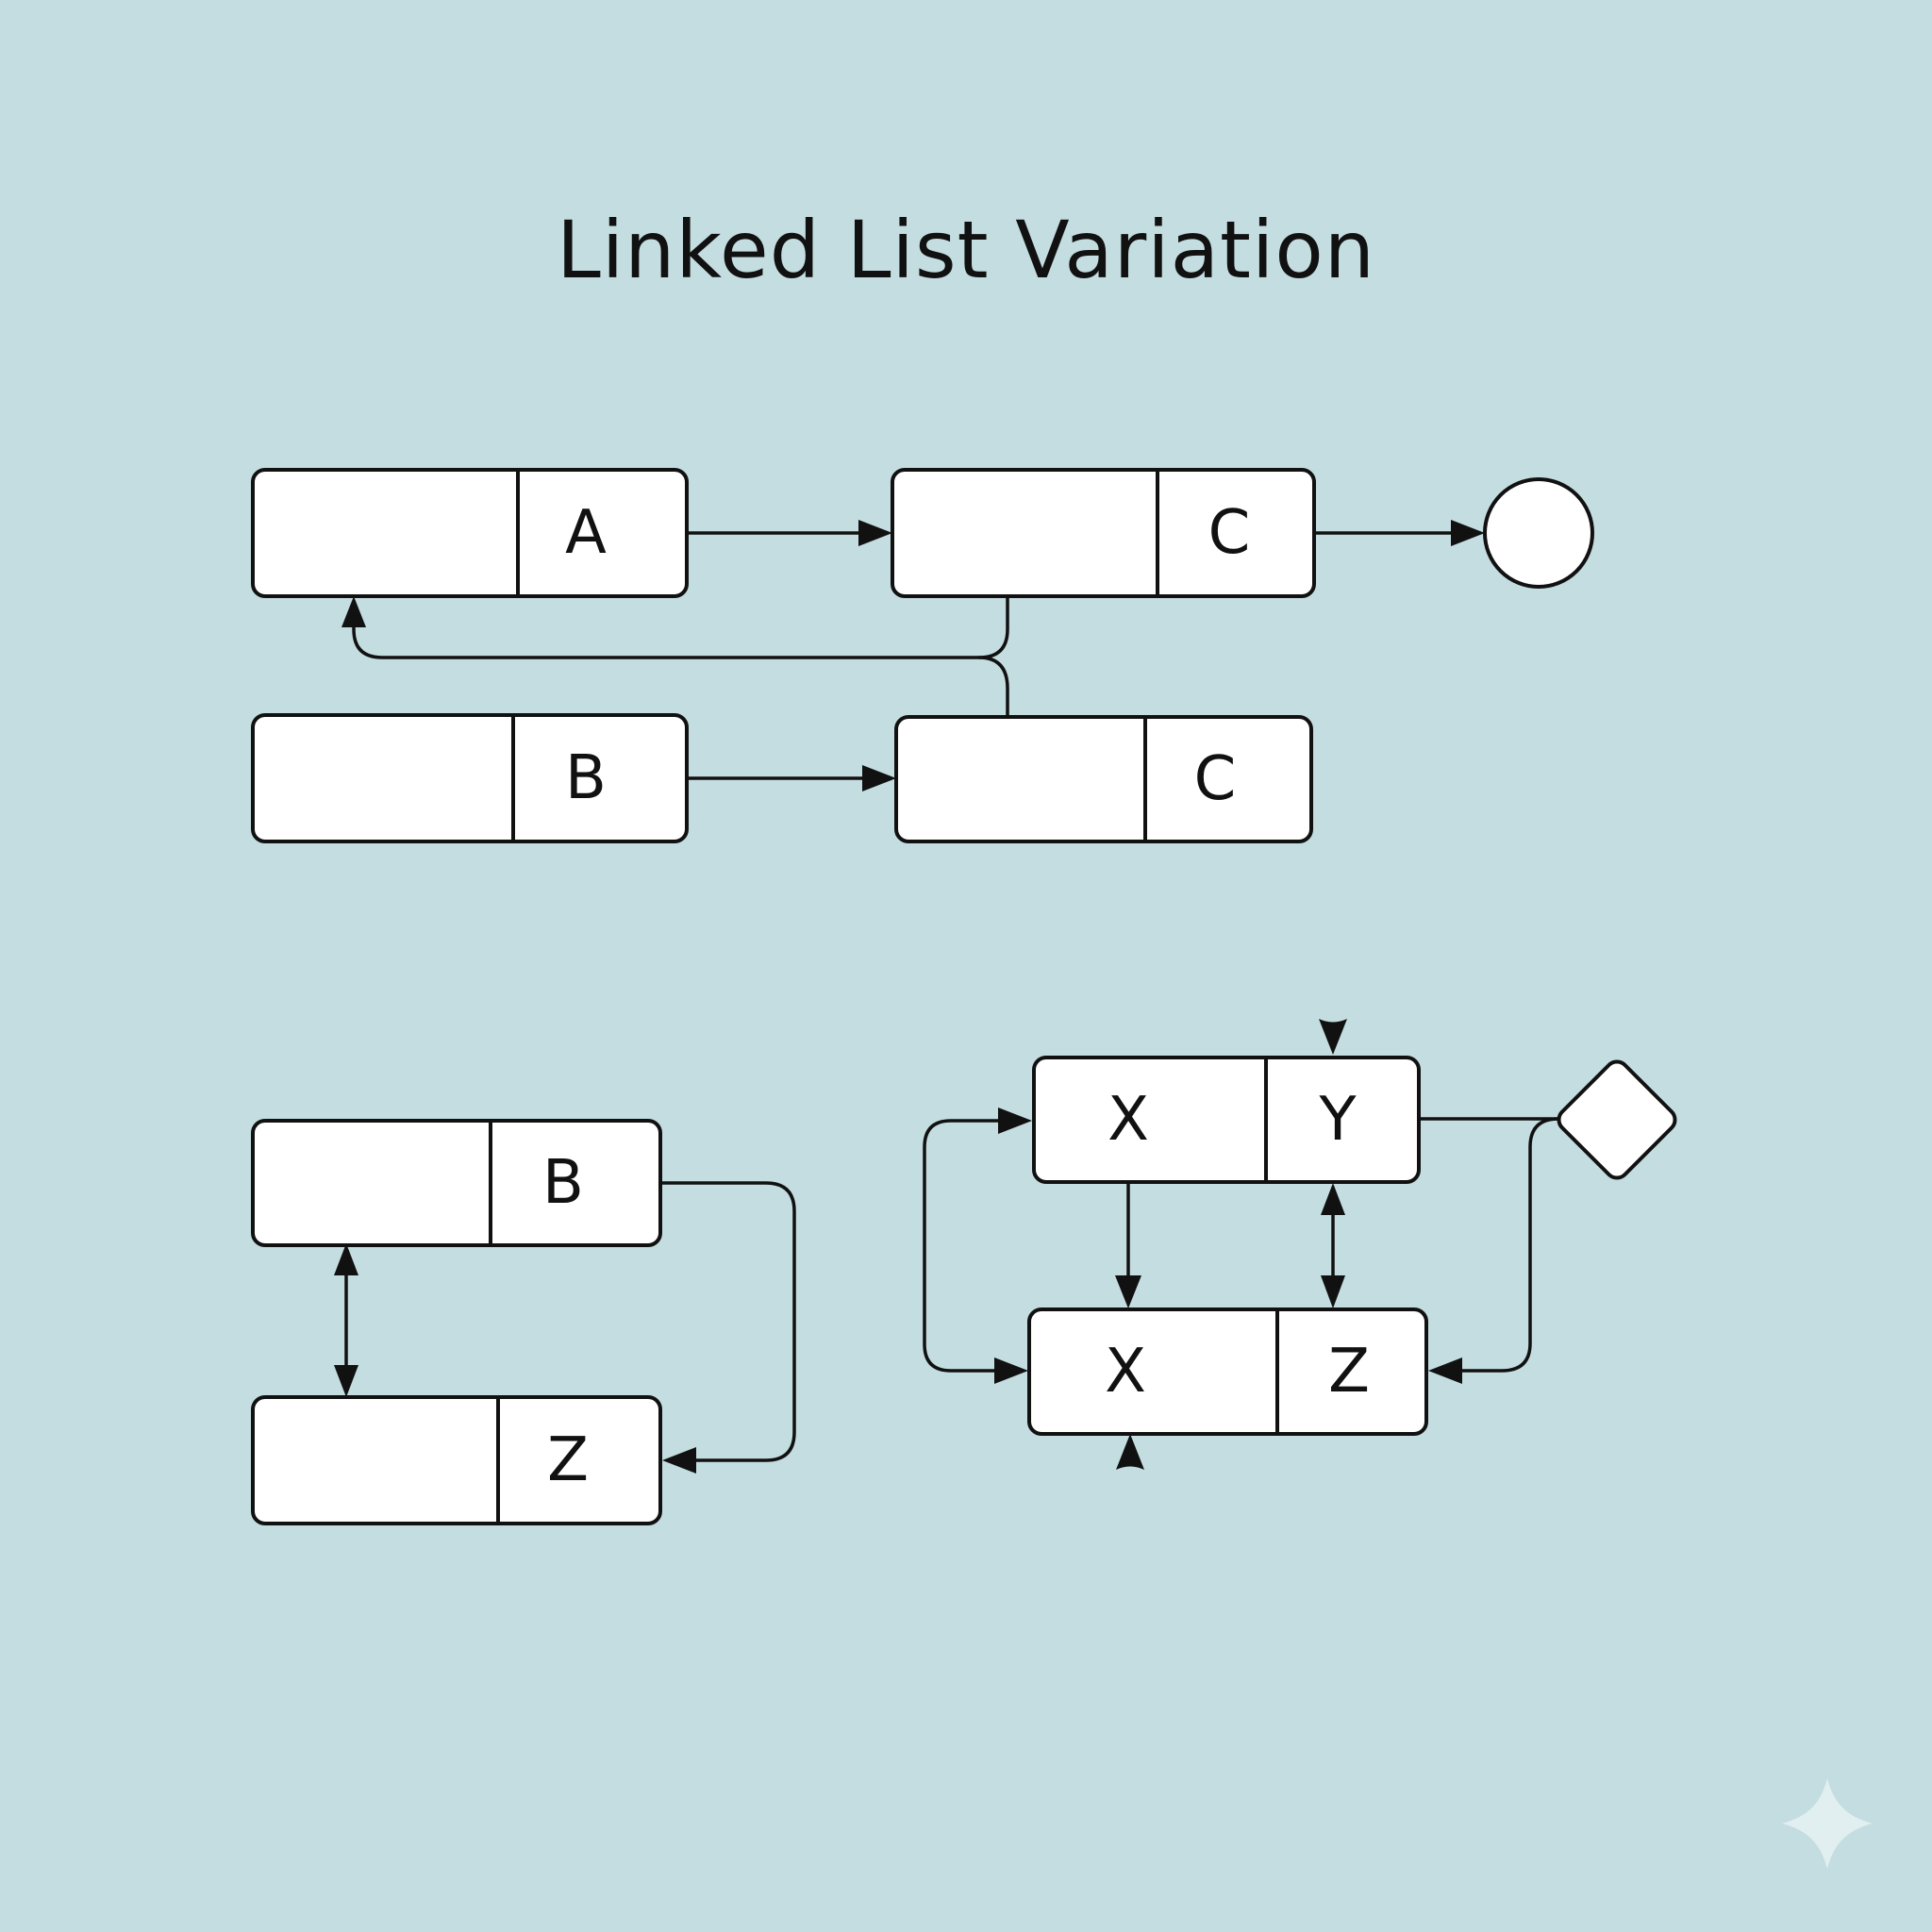 Image resolution: width=1932 pixels, height=1932 pixels. I want to click on node-xz: X Z, so click(1228, 1371).